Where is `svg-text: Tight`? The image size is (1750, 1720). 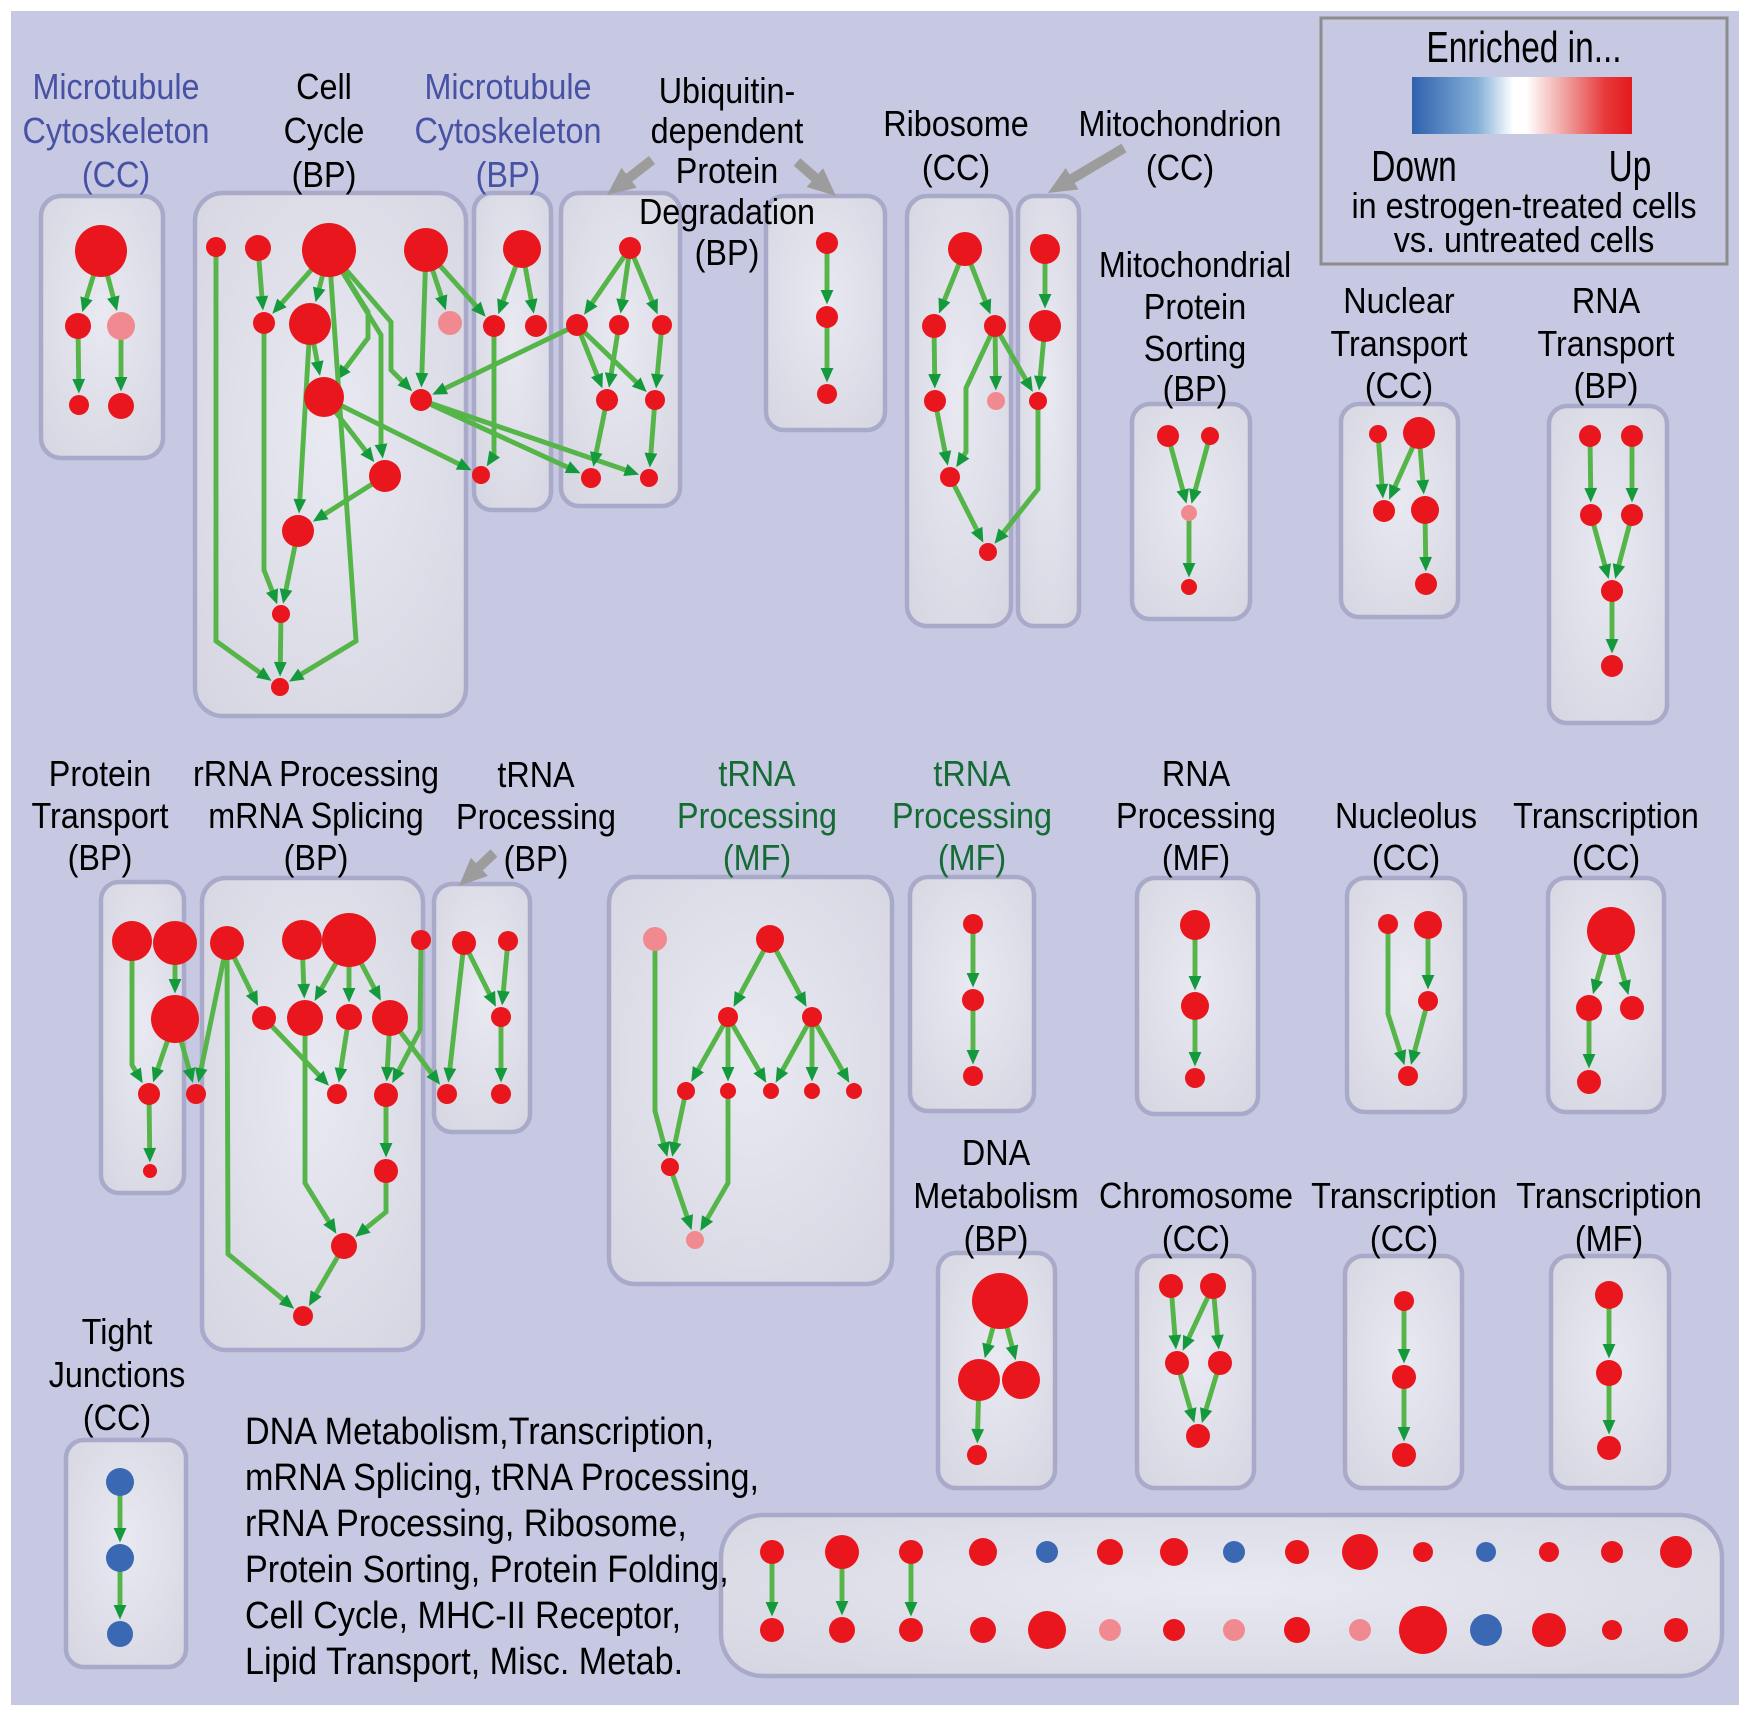
svg-text: Tight is located at coordinates (117, 1331).